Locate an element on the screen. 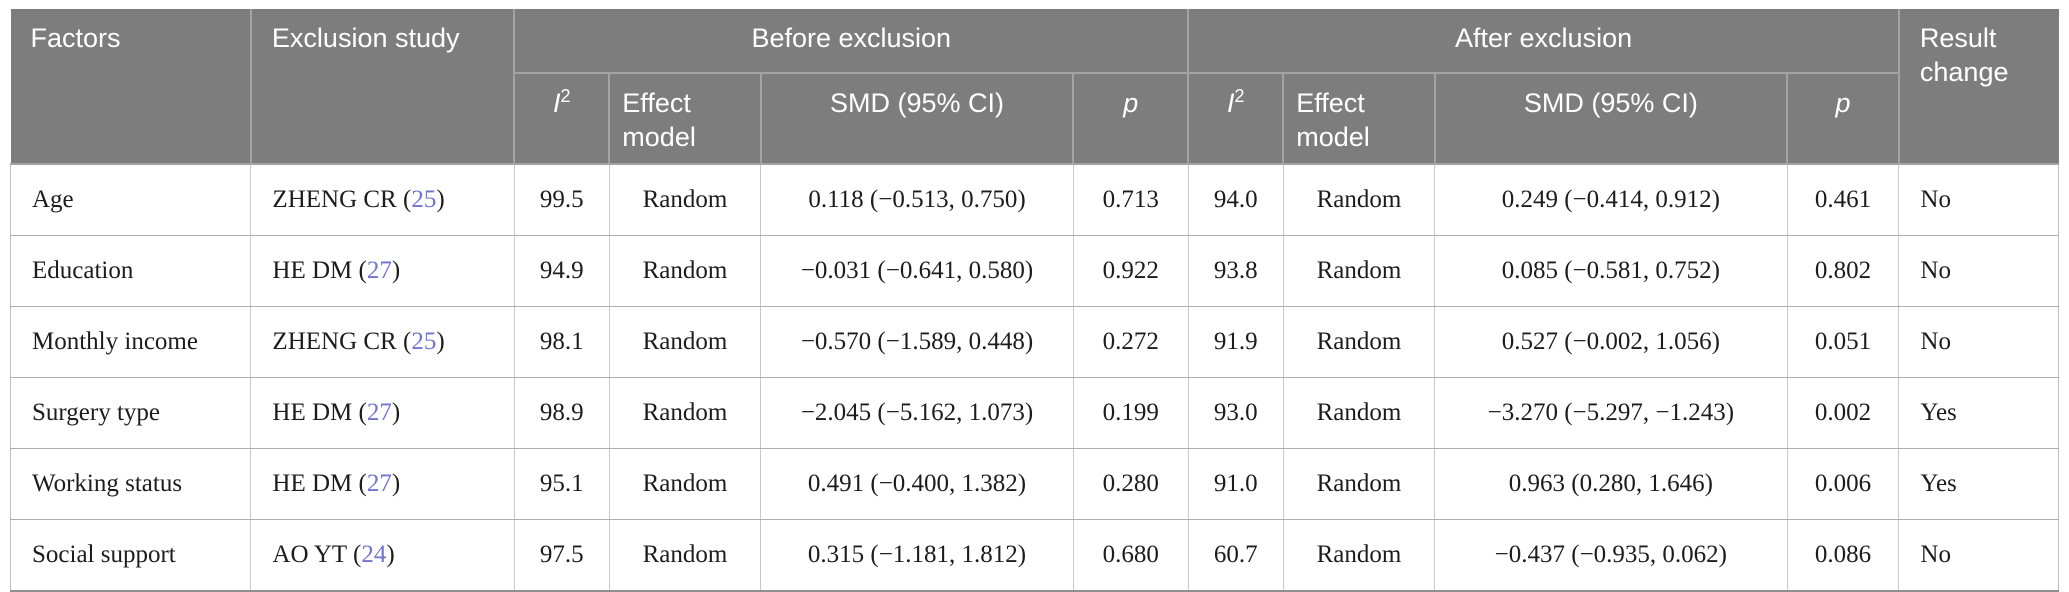 This screenshot has height=592, width=2069. cell-p-before: 0.922 is located at coordinates (1130, 270).